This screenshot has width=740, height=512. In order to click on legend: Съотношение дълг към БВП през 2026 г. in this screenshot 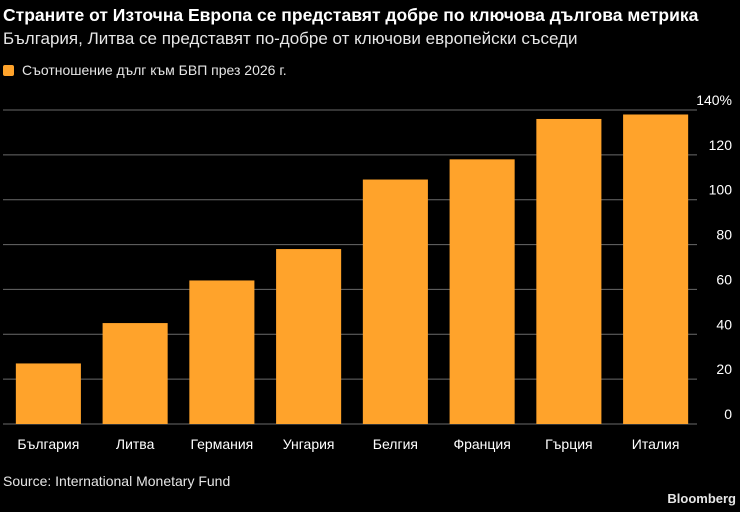, I will do `click(145, 70)`.